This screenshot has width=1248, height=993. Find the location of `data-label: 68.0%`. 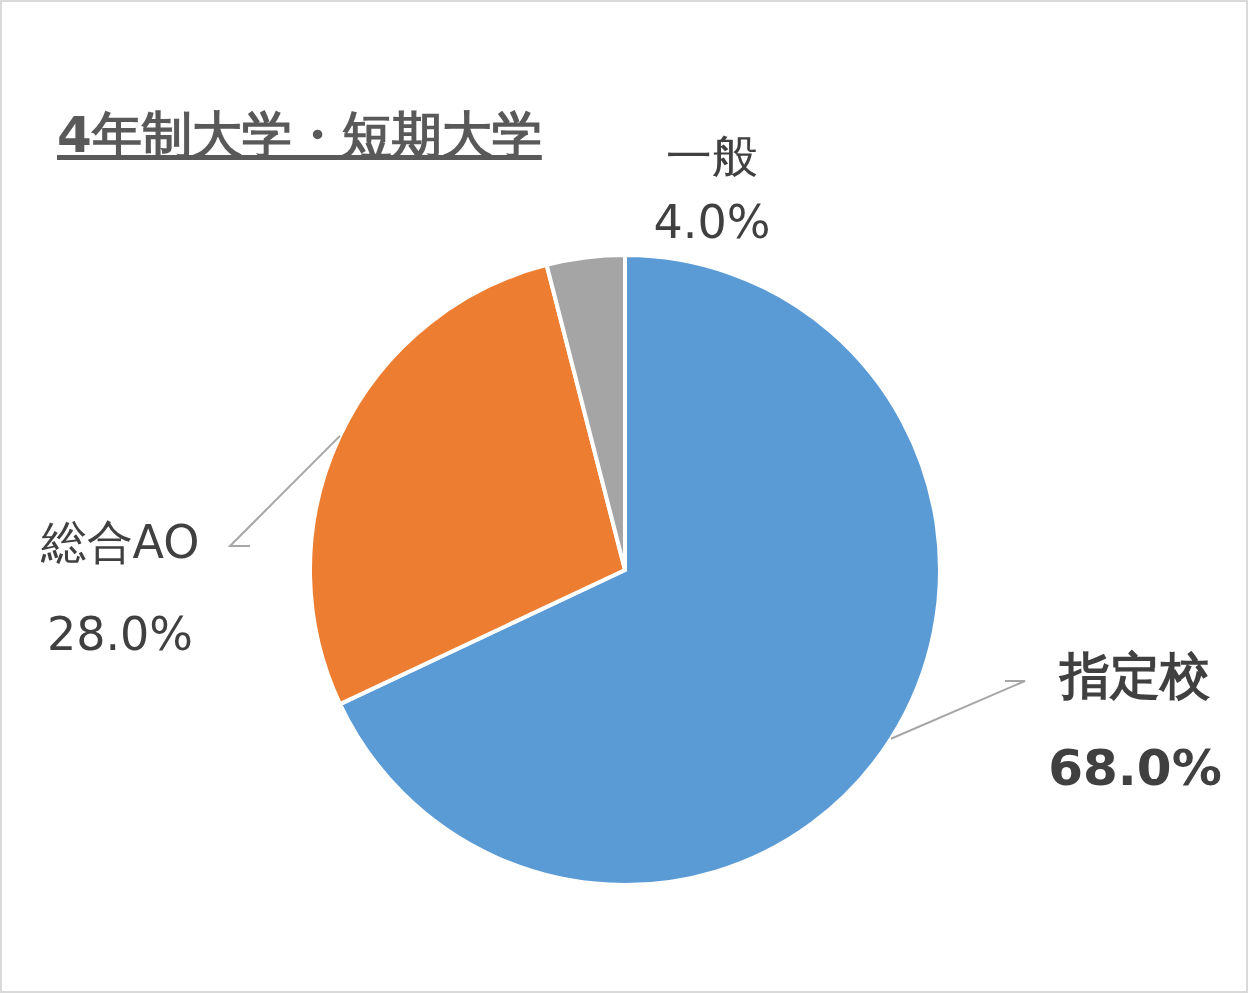

data-label: 68.0% is located at coordinates (1135, 768).